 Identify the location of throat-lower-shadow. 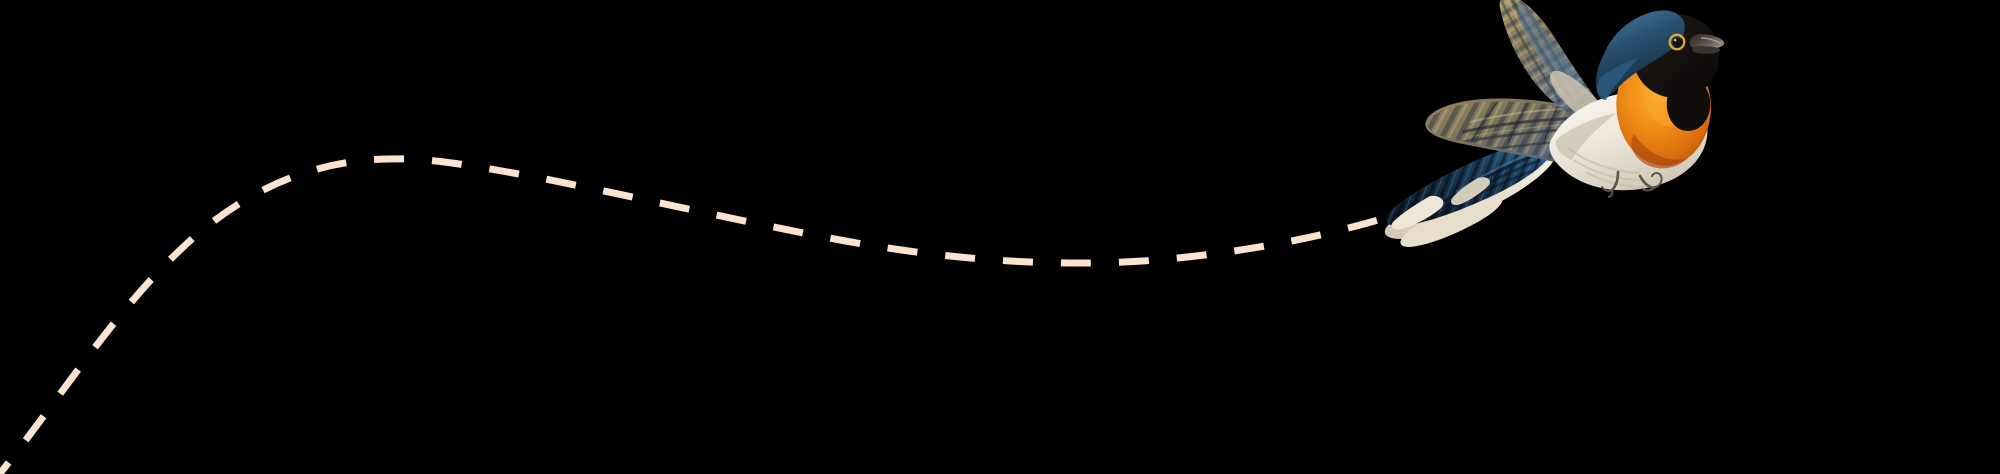
(1659, 151).